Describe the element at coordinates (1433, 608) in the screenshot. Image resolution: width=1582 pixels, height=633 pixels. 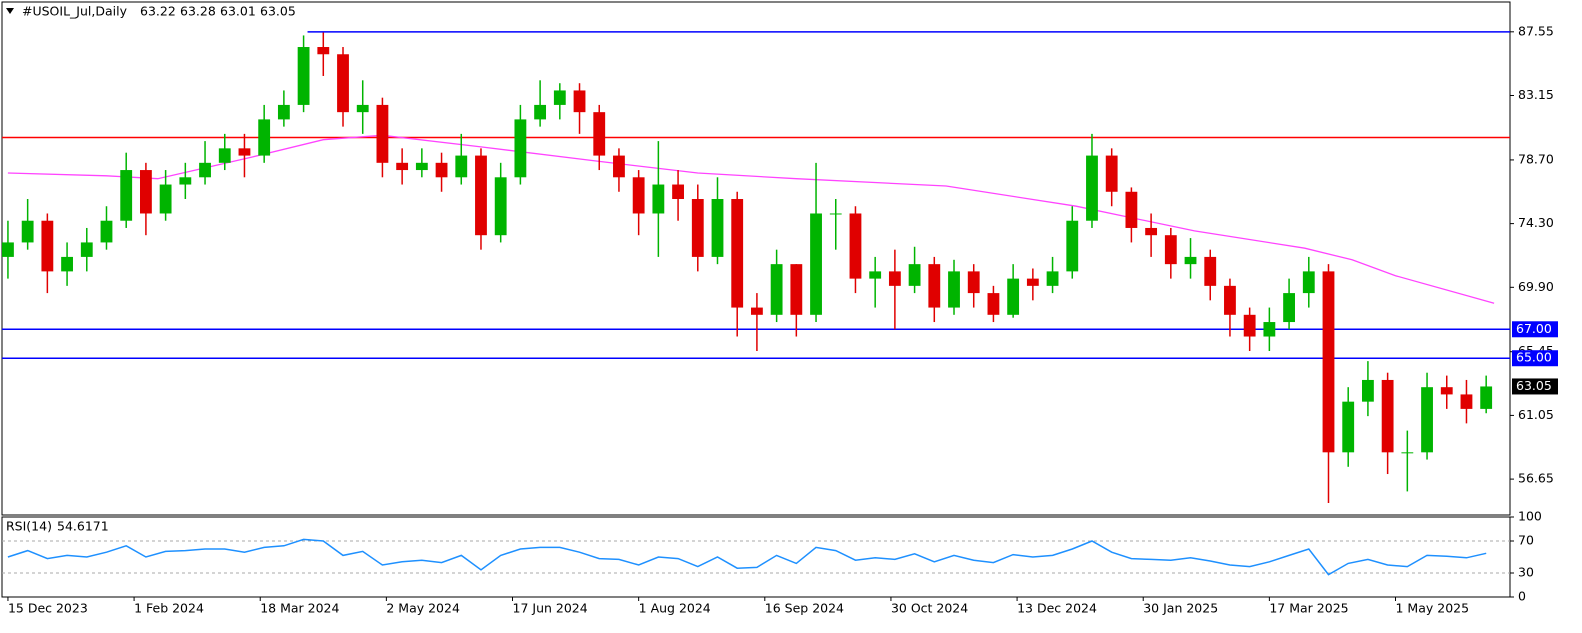
I see `x-tick-label: 1 May 2025` at that location.